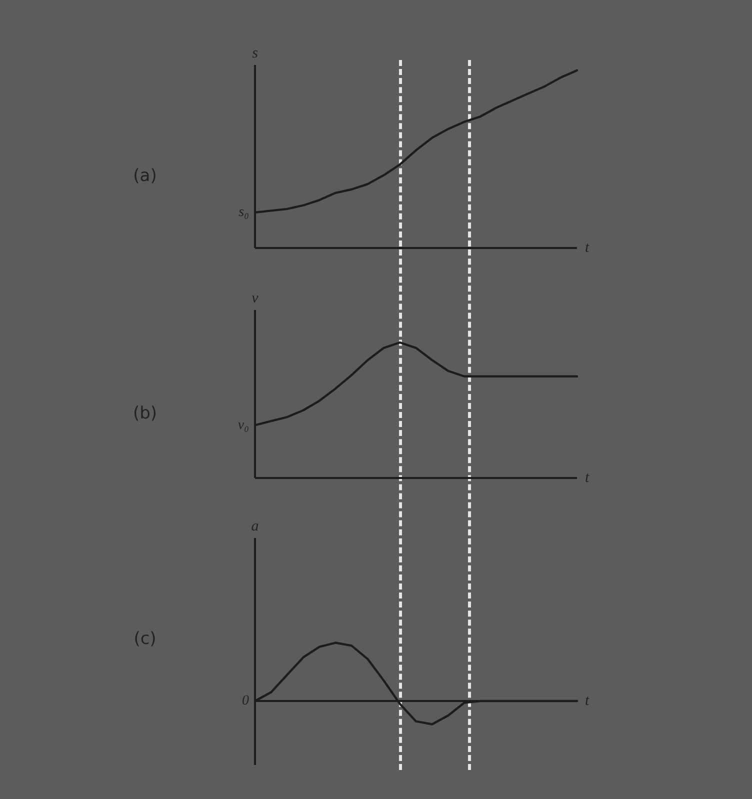 This screenshot has width=752, height=799. What do you see at coordinates (145, 413) in the screenshot?
I see `text: (b)` at bounding box center [145, 413].